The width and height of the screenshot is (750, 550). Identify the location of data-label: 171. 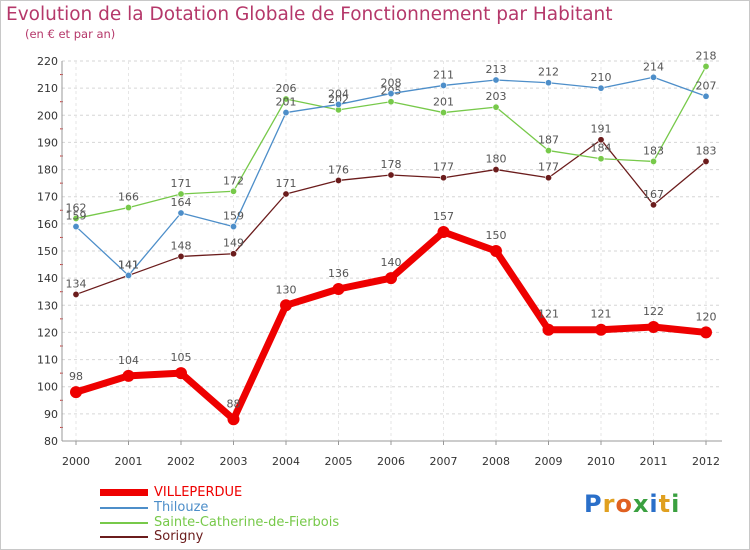
(181, 183).